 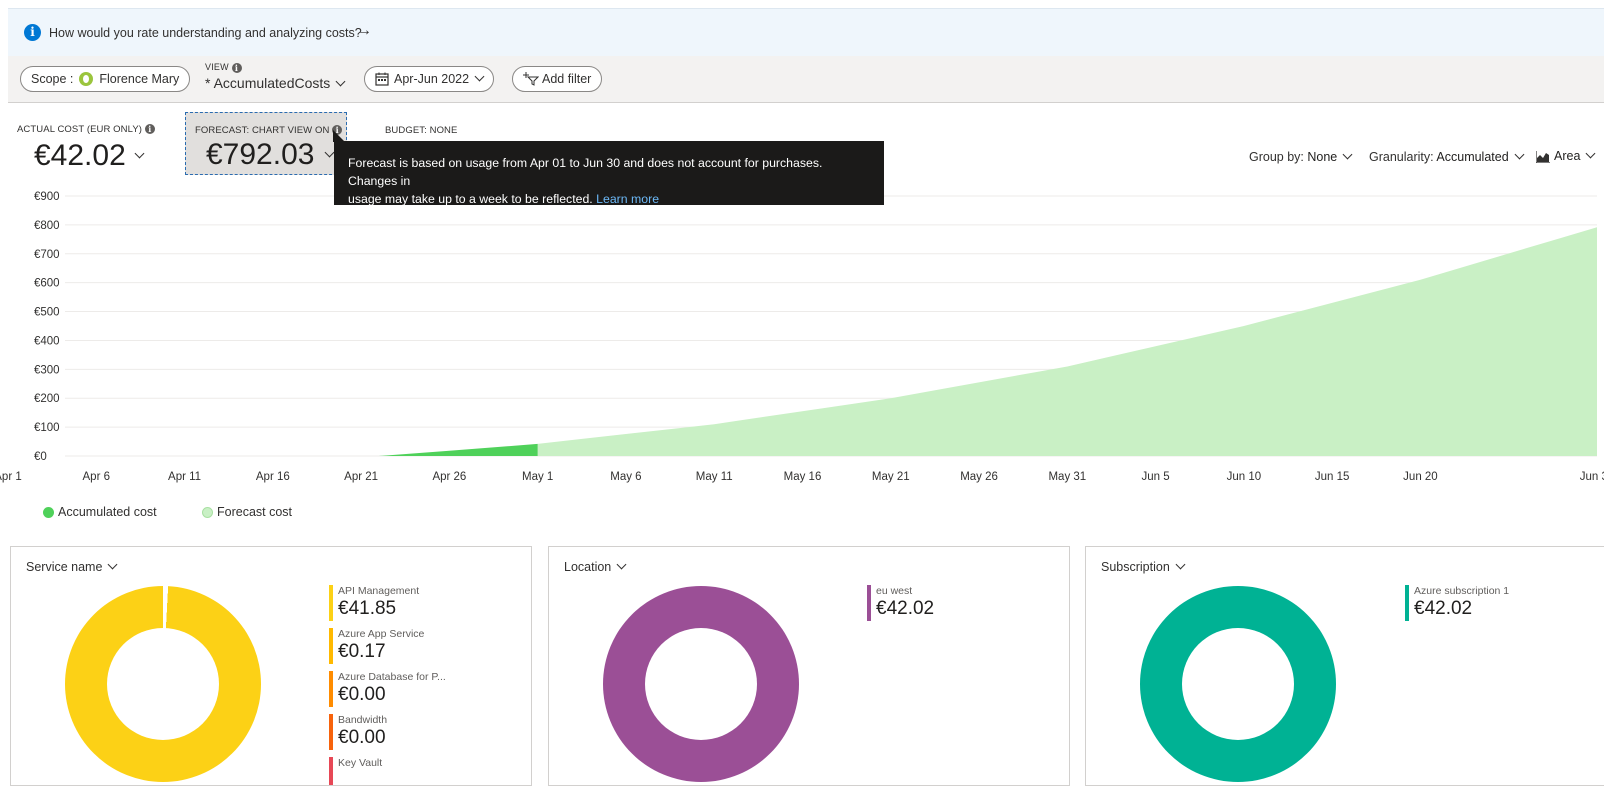 I want to click on service-legend-item: Azure App Service €0.17, so click(x=377, y=646).